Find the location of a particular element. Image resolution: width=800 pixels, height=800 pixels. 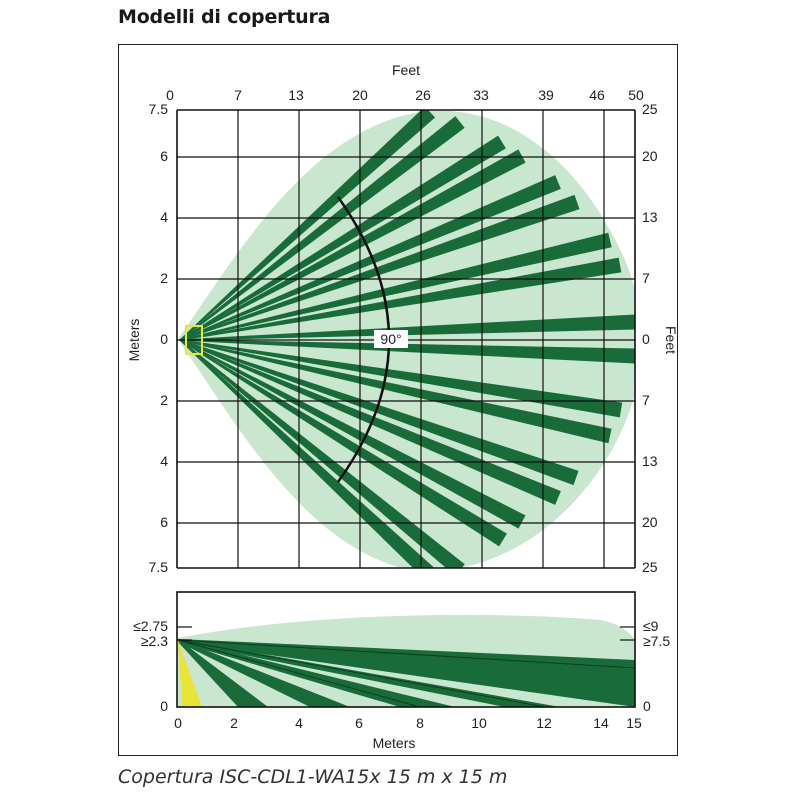

side-tick-label-left: ≤2.75 is located at coordinates (150, 626).